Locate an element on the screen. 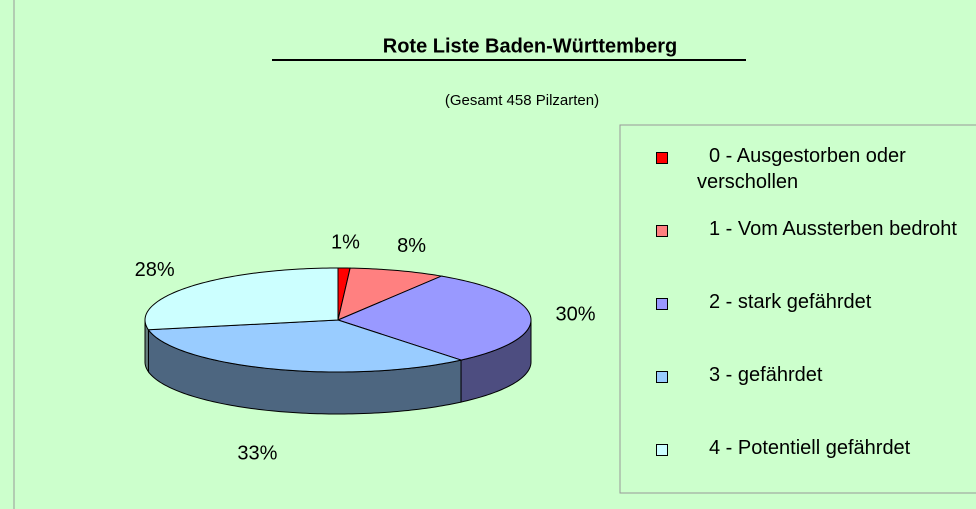 This screenshot has width=976, height=509. pie is located at coordinates (338, 341).